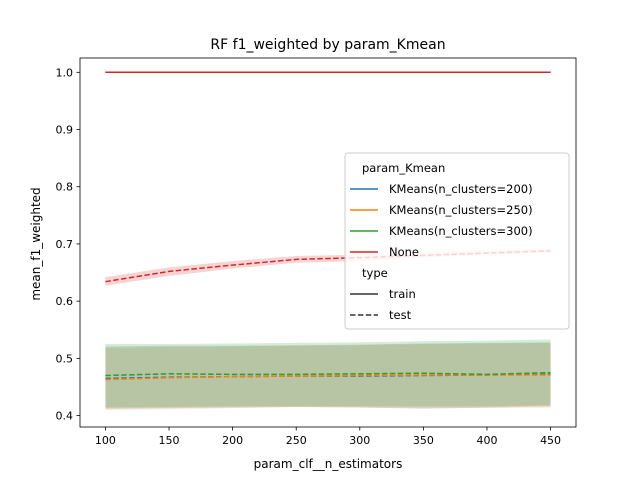  What do you see at coordinates (65, 72) in the screenshot?
I see `y-tick-label: 1.0` at bounding box center [65, 72].